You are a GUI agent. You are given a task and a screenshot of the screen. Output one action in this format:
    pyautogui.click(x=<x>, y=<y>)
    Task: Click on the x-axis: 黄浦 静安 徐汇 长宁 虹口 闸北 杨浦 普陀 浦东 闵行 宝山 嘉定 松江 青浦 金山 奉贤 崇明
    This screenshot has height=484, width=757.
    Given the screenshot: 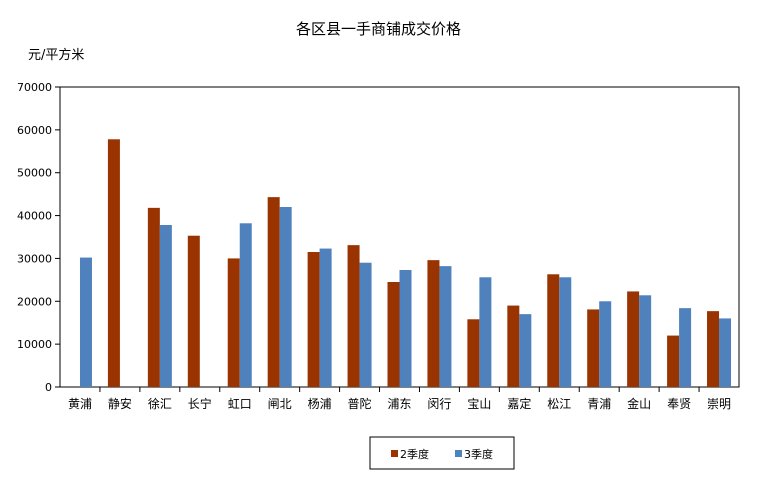 What is the action you would take?
    pyautogui.click(x=399, y=399)
    